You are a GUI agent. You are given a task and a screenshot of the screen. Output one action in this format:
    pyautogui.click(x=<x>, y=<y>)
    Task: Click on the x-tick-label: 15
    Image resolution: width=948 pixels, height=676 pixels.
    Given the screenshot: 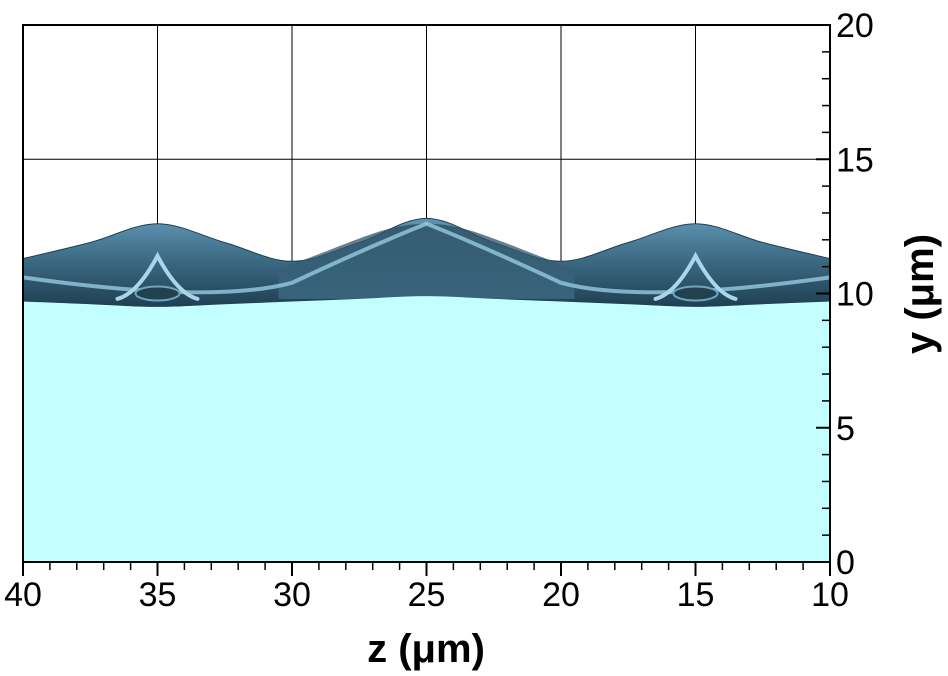 What is the action you would take?
    pyautogui.click(x=696, y=595)
    